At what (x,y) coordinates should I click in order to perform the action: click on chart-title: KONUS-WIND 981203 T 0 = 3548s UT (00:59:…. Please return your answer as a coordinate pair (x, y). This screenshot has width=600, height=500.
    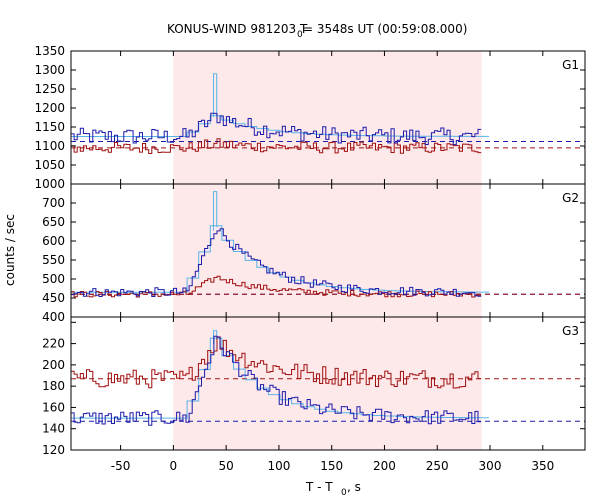
    Looking at the image, I should click on (317, 31).